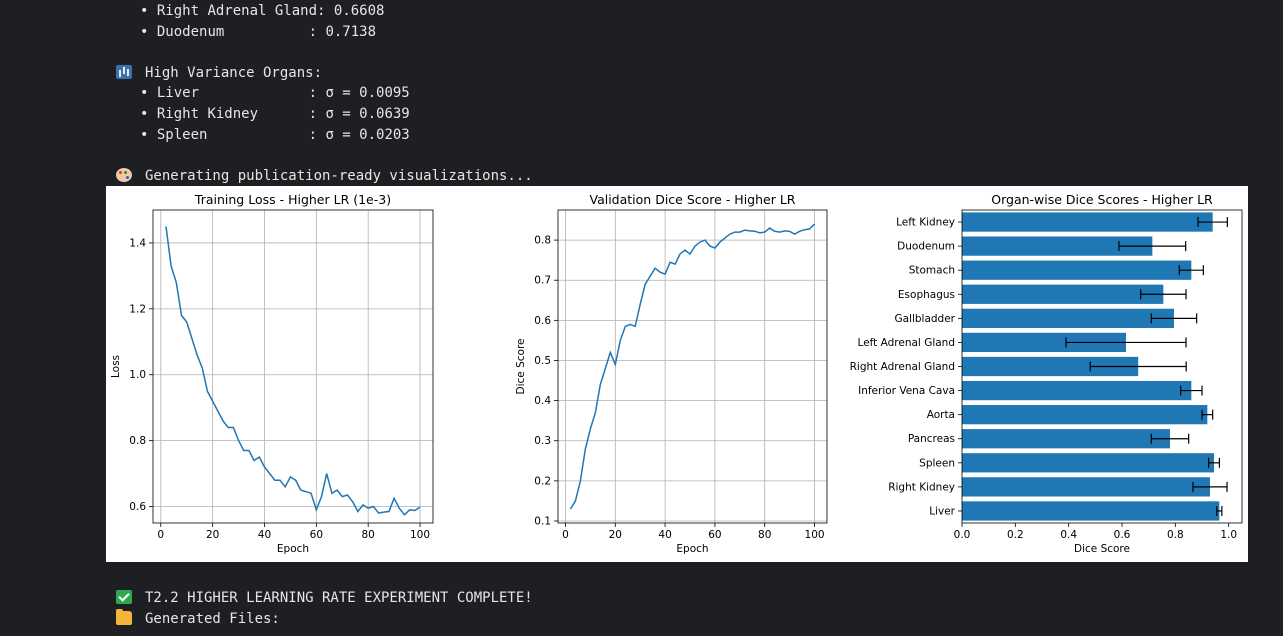 The width and height of the screenshot is (1283, 636). I want to click on console-line-variance-header: High Variance Organs:, so click(219, 73).